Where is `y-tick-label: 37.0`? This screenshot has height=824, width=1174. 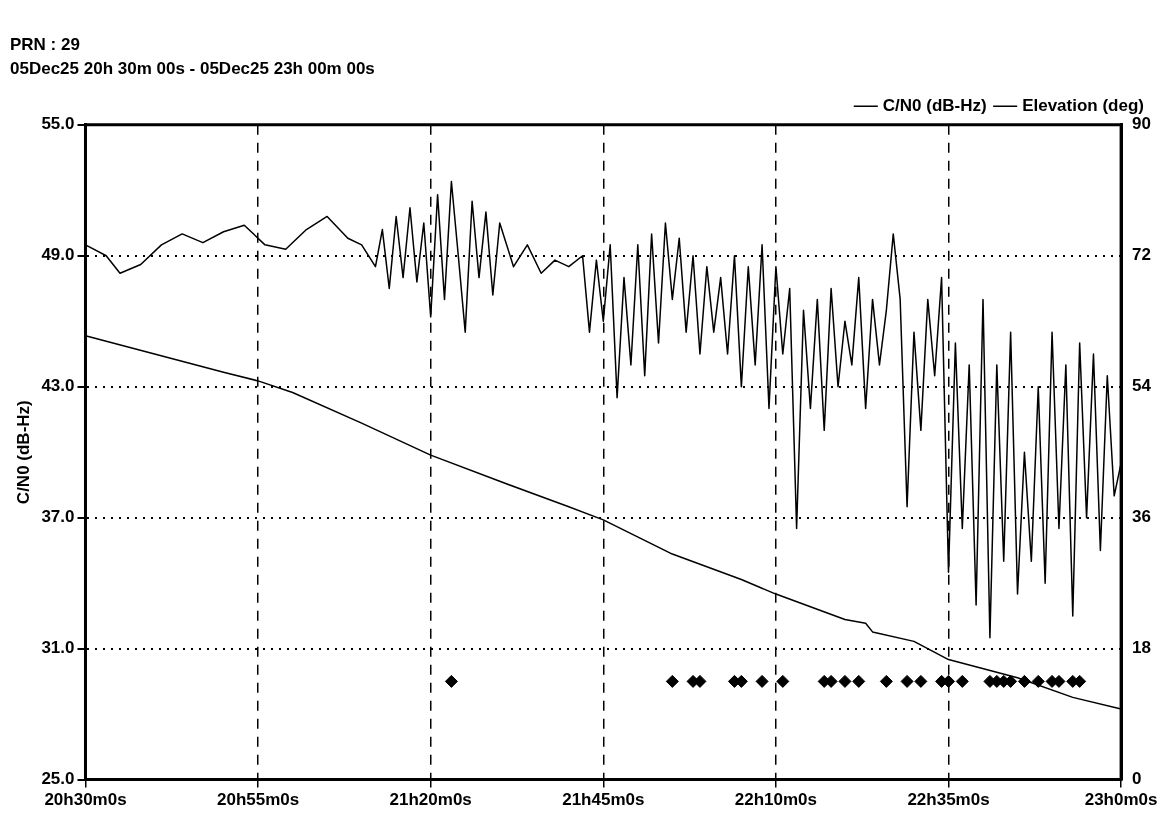
y-tick-label: 37.0 is located at coordinates (58, 517).